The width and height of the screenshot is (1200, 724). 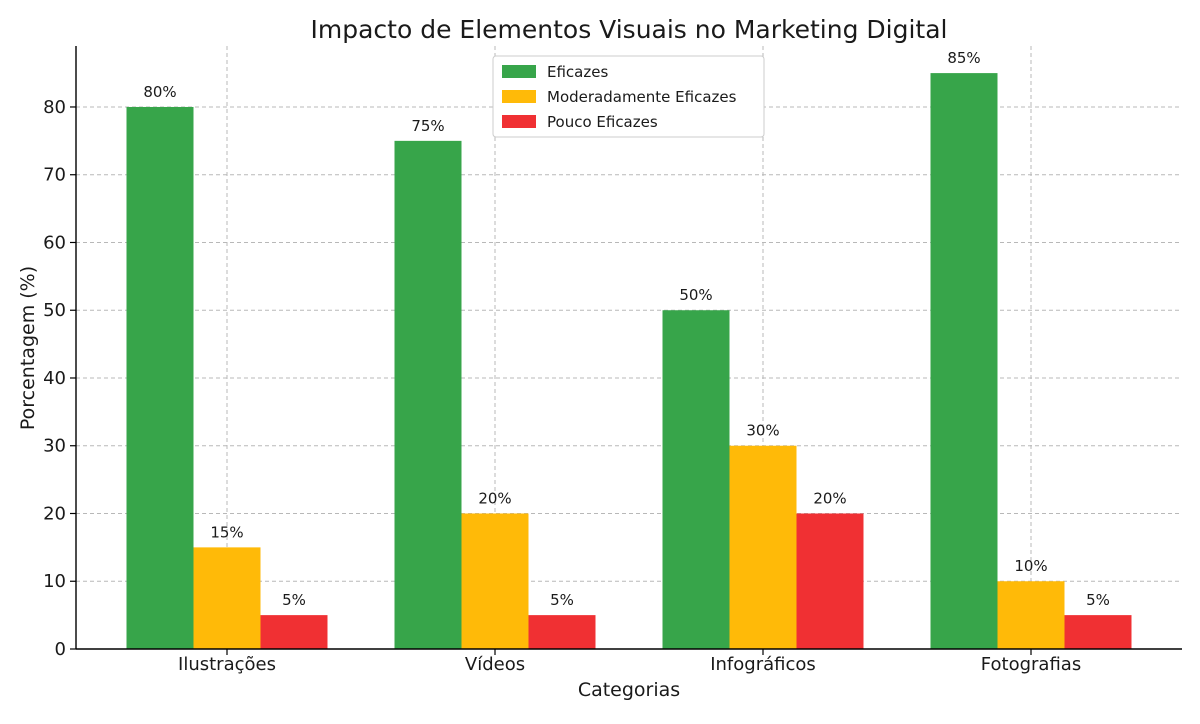 I want to click on x-tick-label: Ilustrações, so click(x=227, y=664).